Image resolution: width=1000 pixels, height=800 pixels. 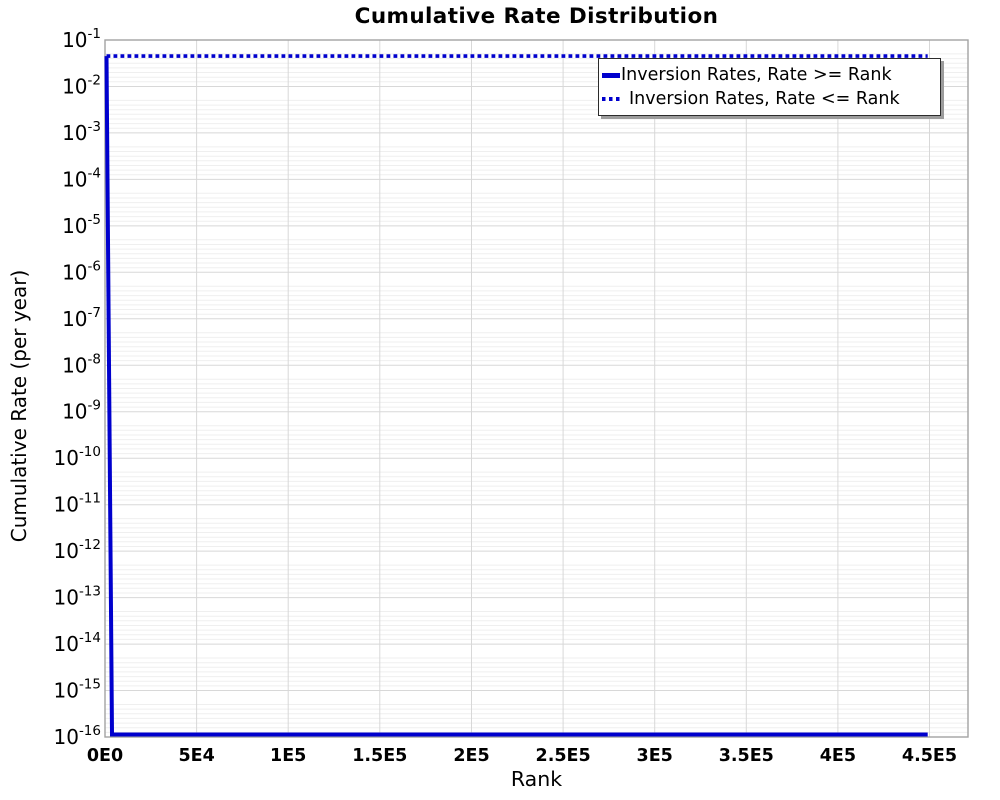 What do you see at coordinates (612, 99) in the screenshot?
I see `dotted-line-swatch` at bounding box center [612, 99].